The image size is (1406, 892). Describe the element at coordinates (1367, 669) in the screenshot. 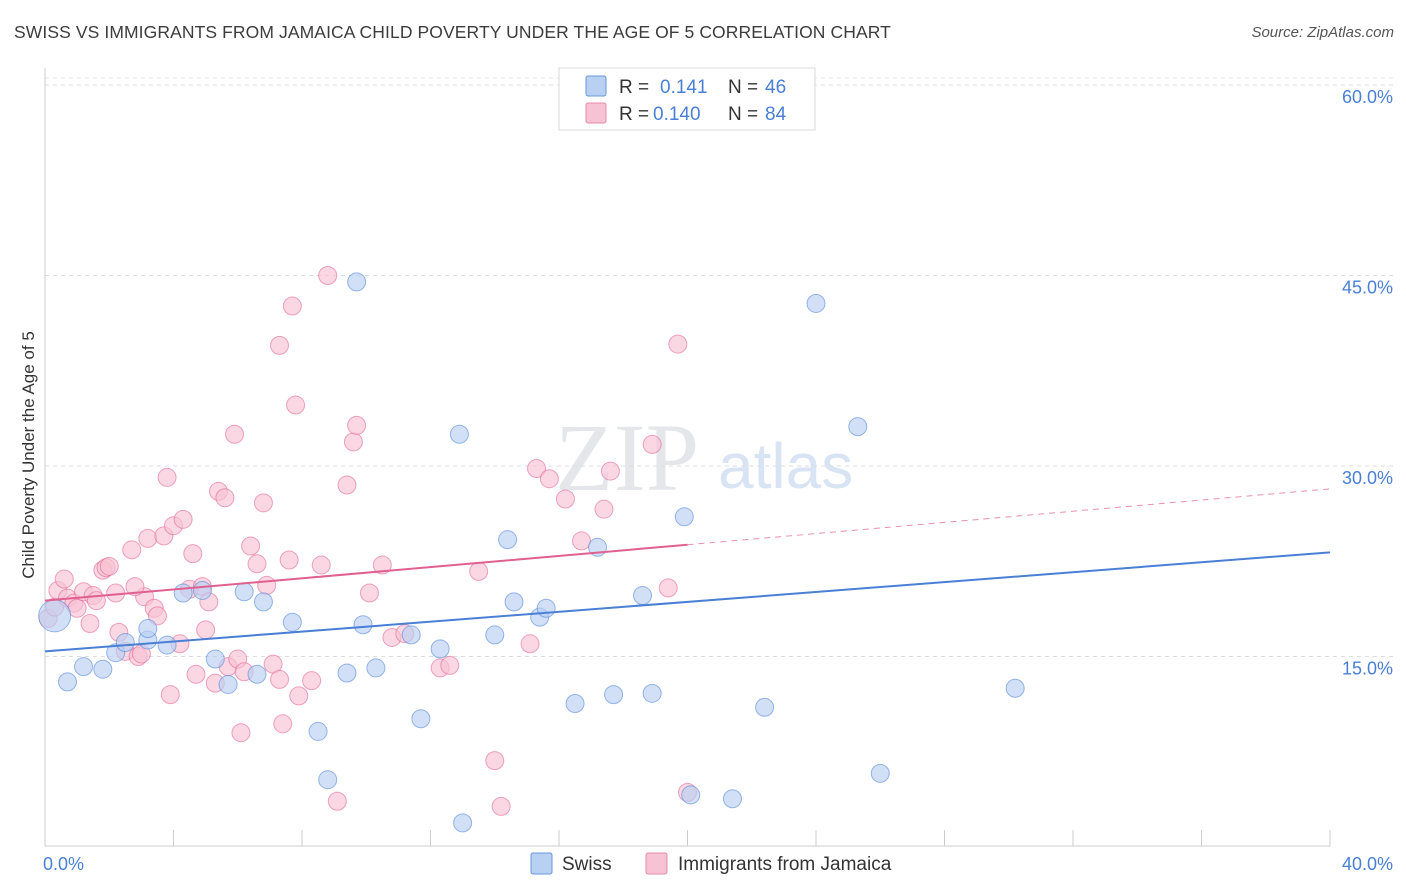

I see `y-tick-label: 15.0%` at that location.